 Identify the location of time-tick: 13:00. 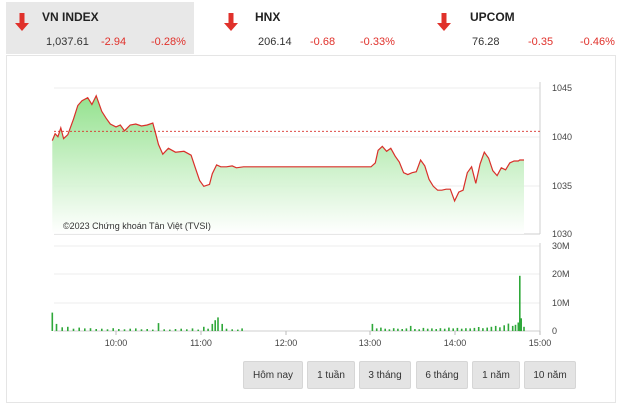
(370, 343).